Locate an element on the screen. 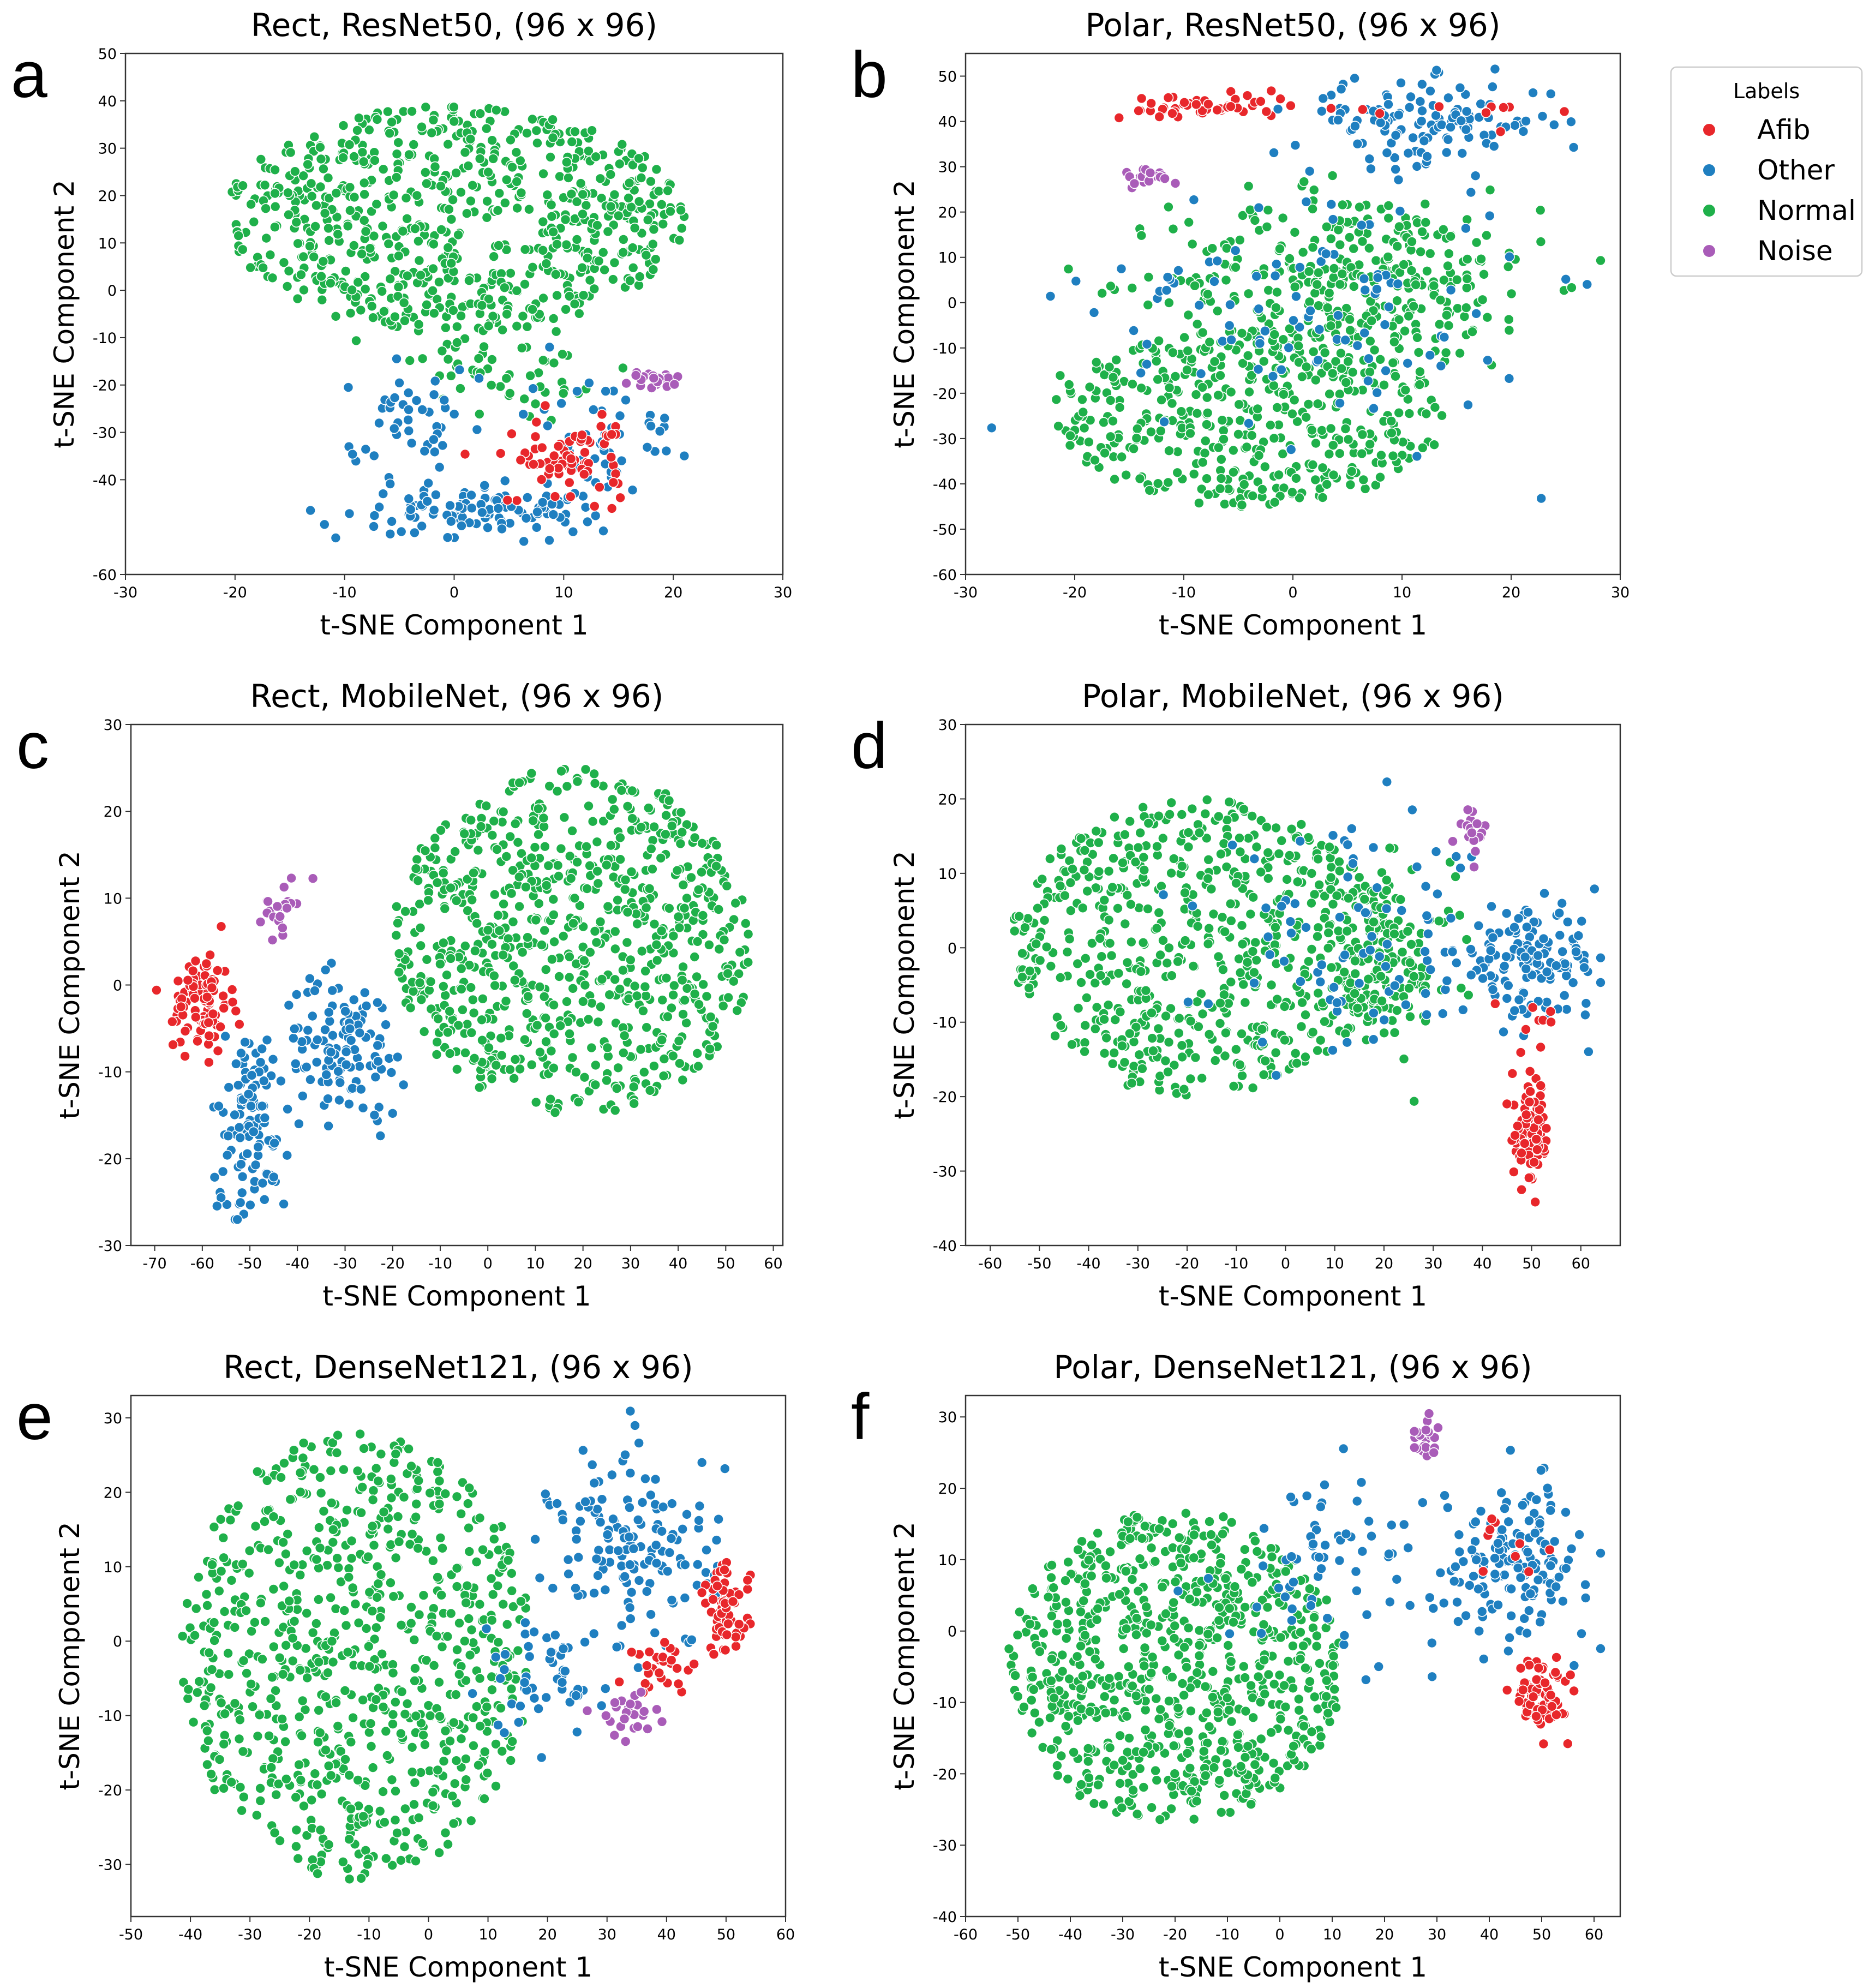  y-tick-label: 0 is located at coordinates (117, 986).